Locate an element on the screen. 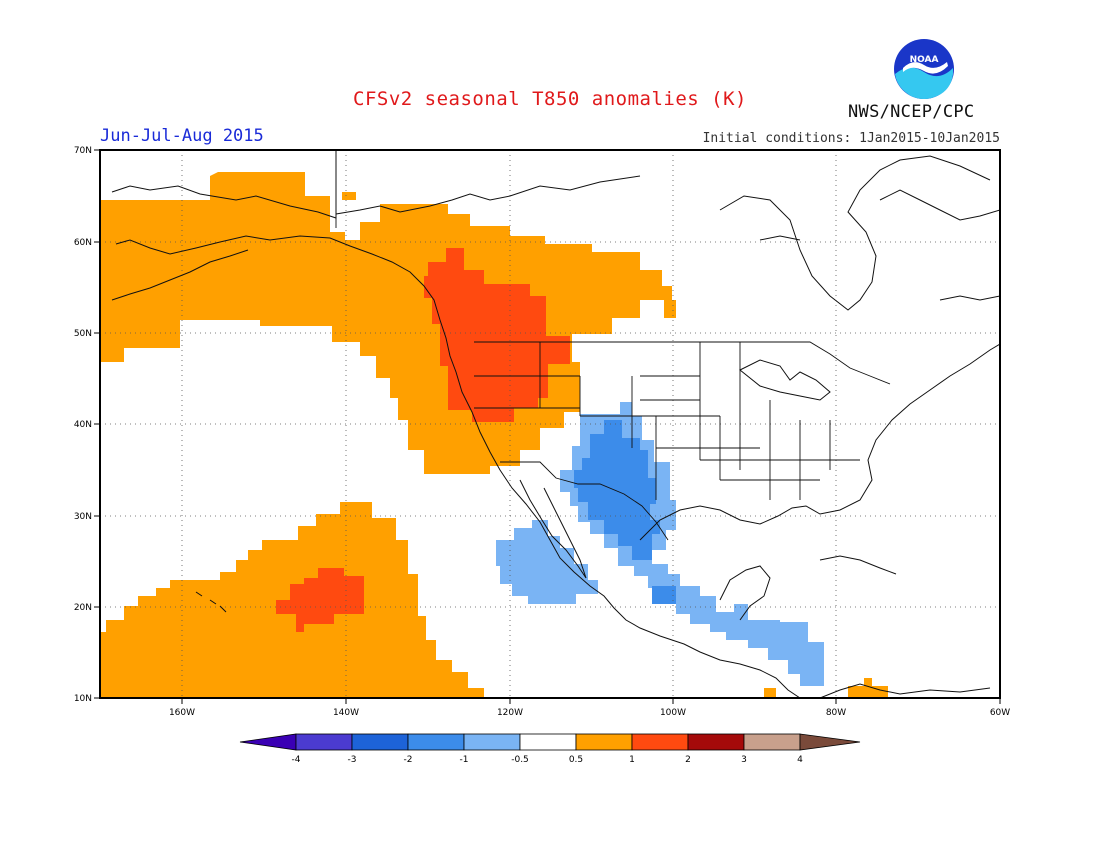 This screenshot has height=850, width=1100. period-label: Jun-Jul-Aug 2015 is located at coordinates (182, 136).